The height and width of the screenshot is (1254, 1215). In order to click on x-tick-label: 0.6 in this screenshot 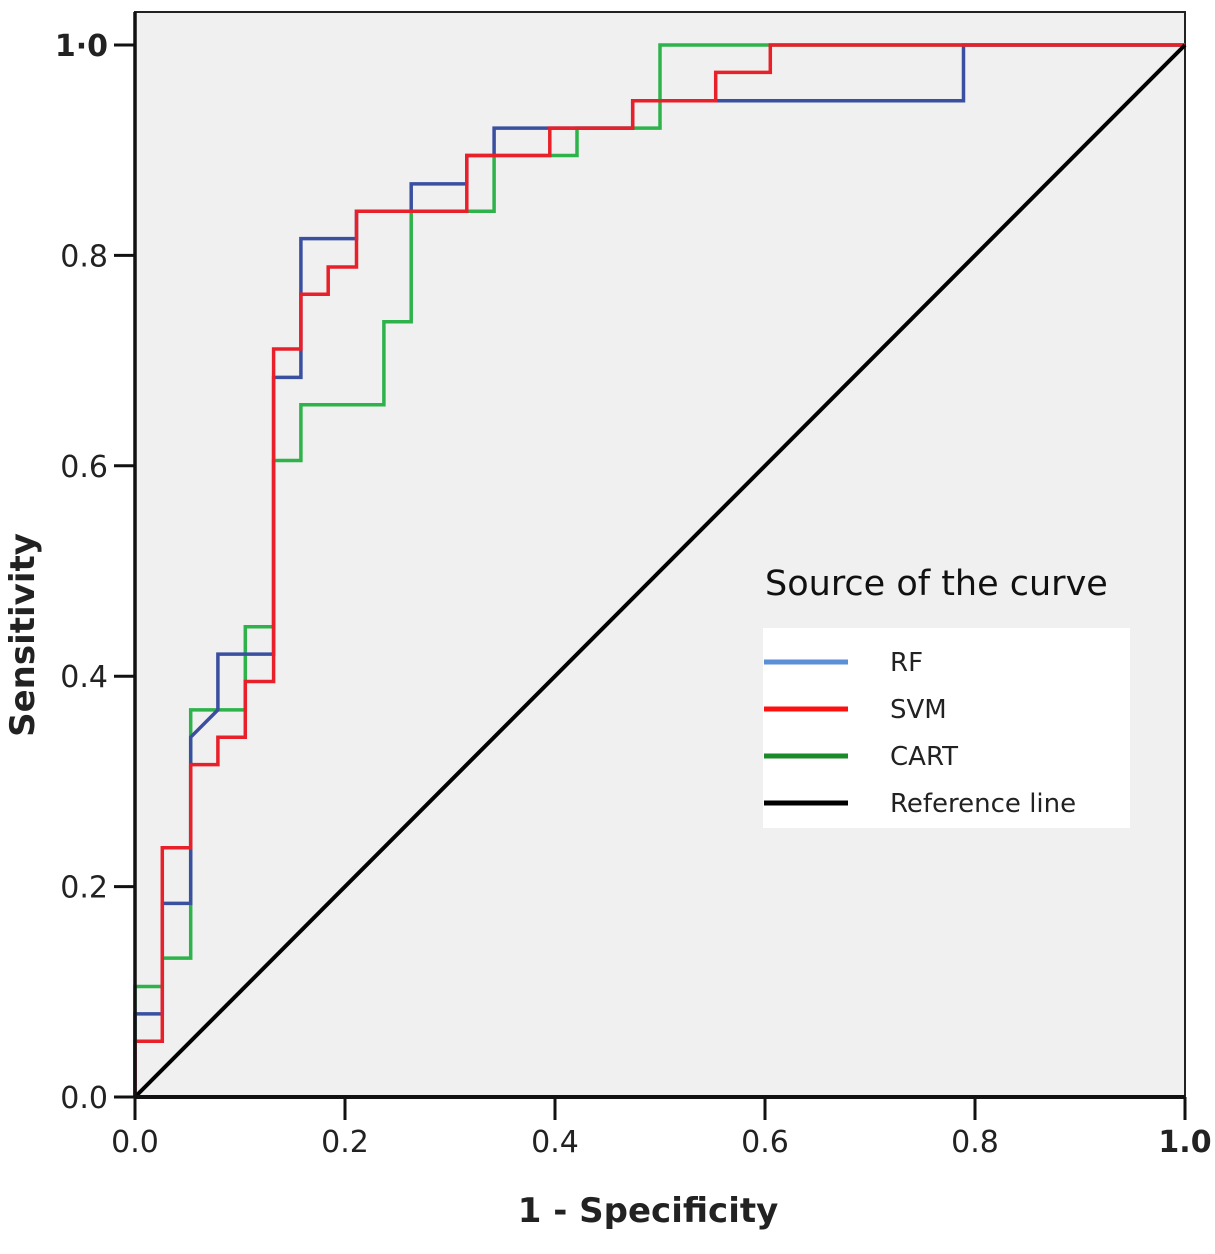, I will do `click(765, 1142)`.